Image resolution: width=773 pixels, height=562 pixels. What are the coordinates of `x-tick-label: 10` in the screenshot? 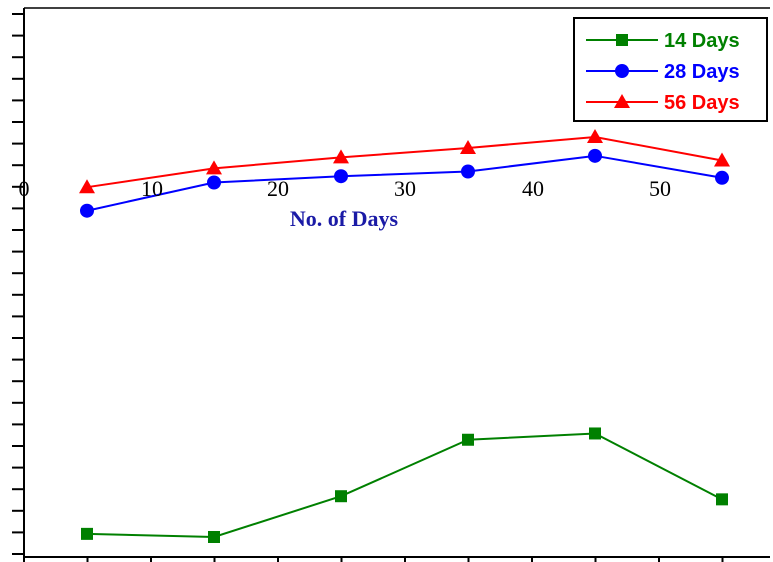 It's located at (152, 188).